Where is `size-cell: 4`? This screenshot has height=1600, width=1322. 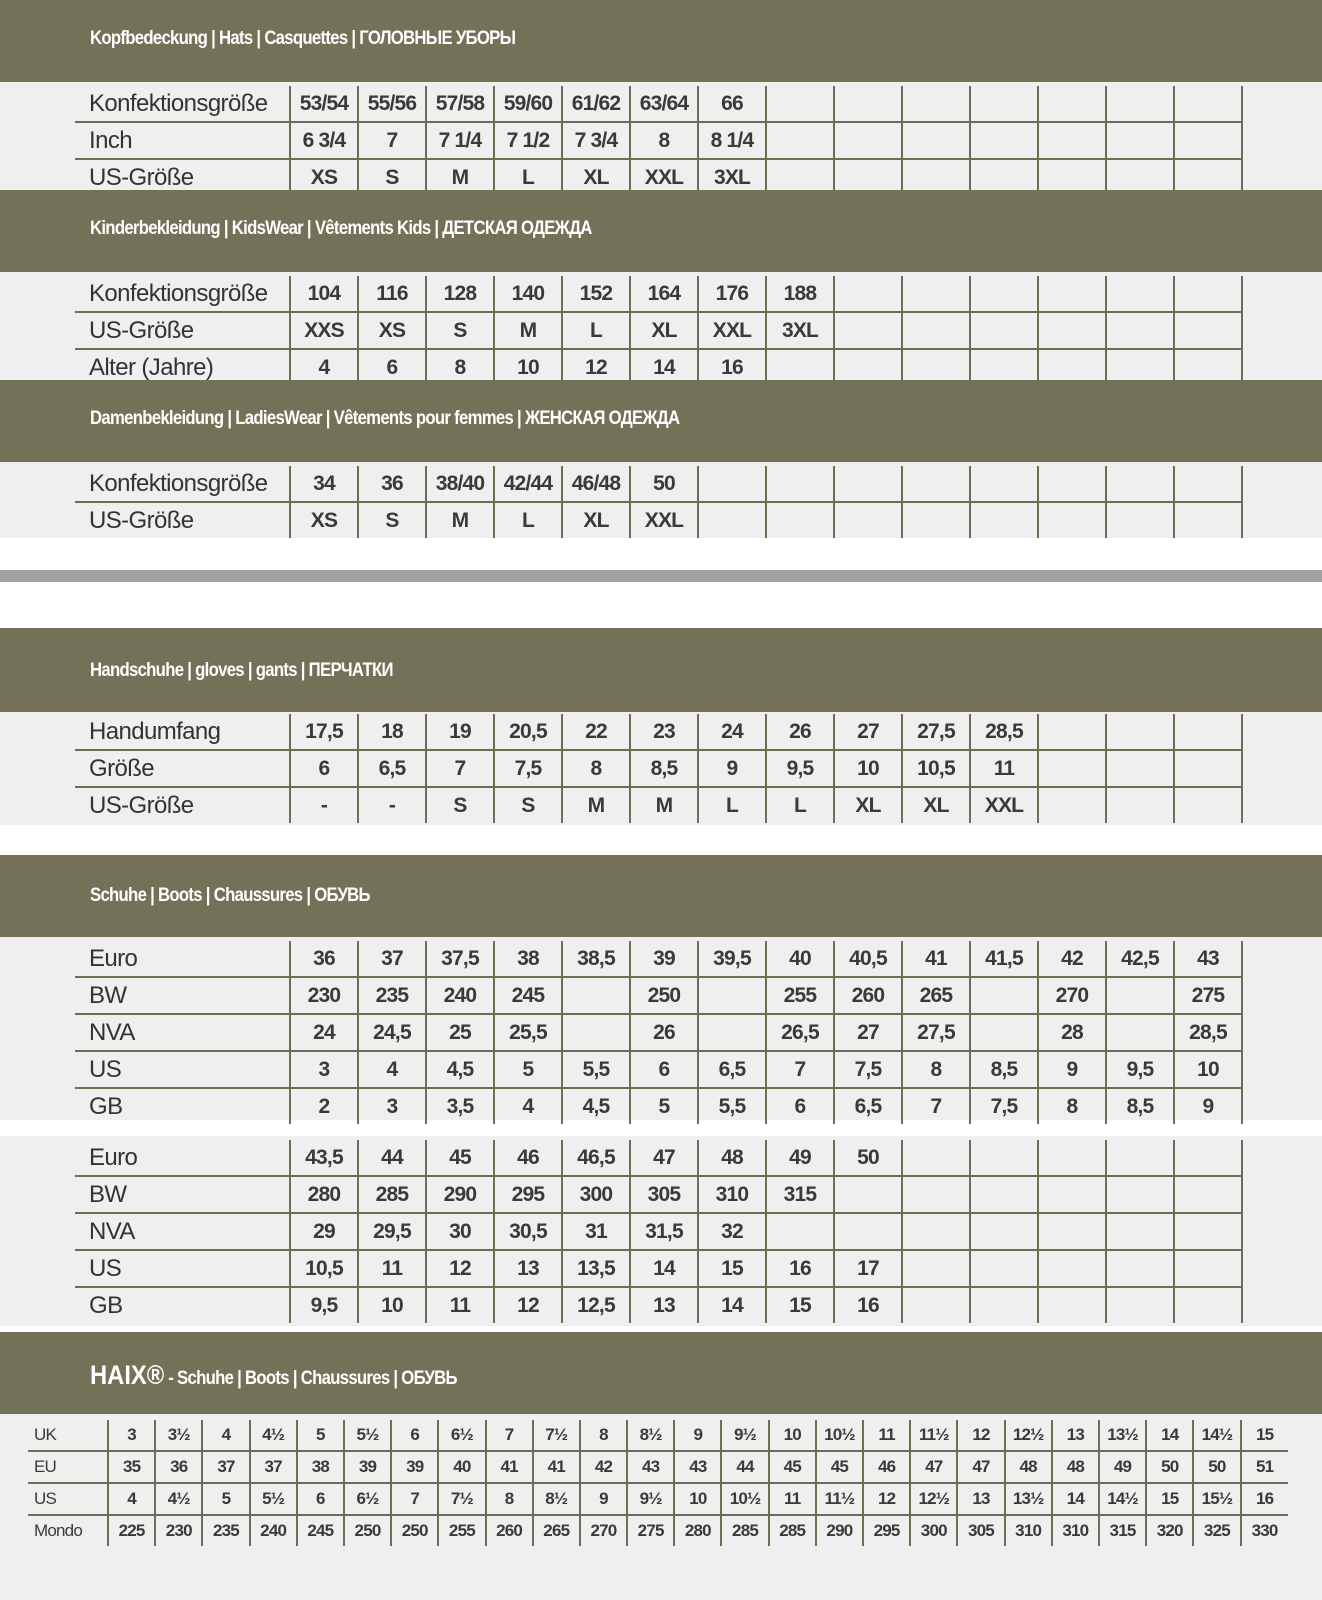 size-cell: 4 is located at coordinates (131, 1499).